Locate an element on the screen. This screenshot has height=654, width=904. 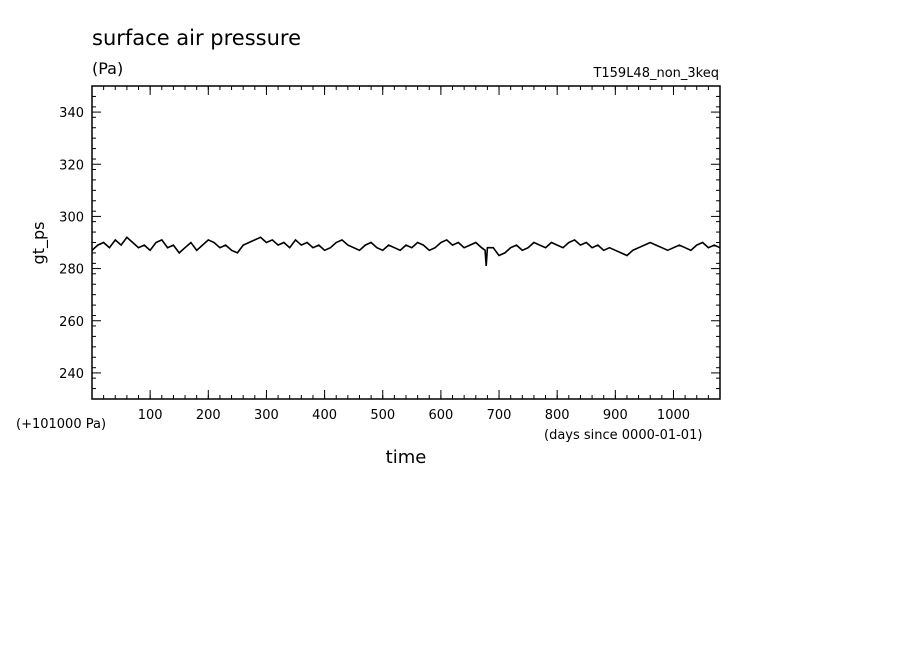
y-tick-label: 340 is located at coordinates (71, 113).